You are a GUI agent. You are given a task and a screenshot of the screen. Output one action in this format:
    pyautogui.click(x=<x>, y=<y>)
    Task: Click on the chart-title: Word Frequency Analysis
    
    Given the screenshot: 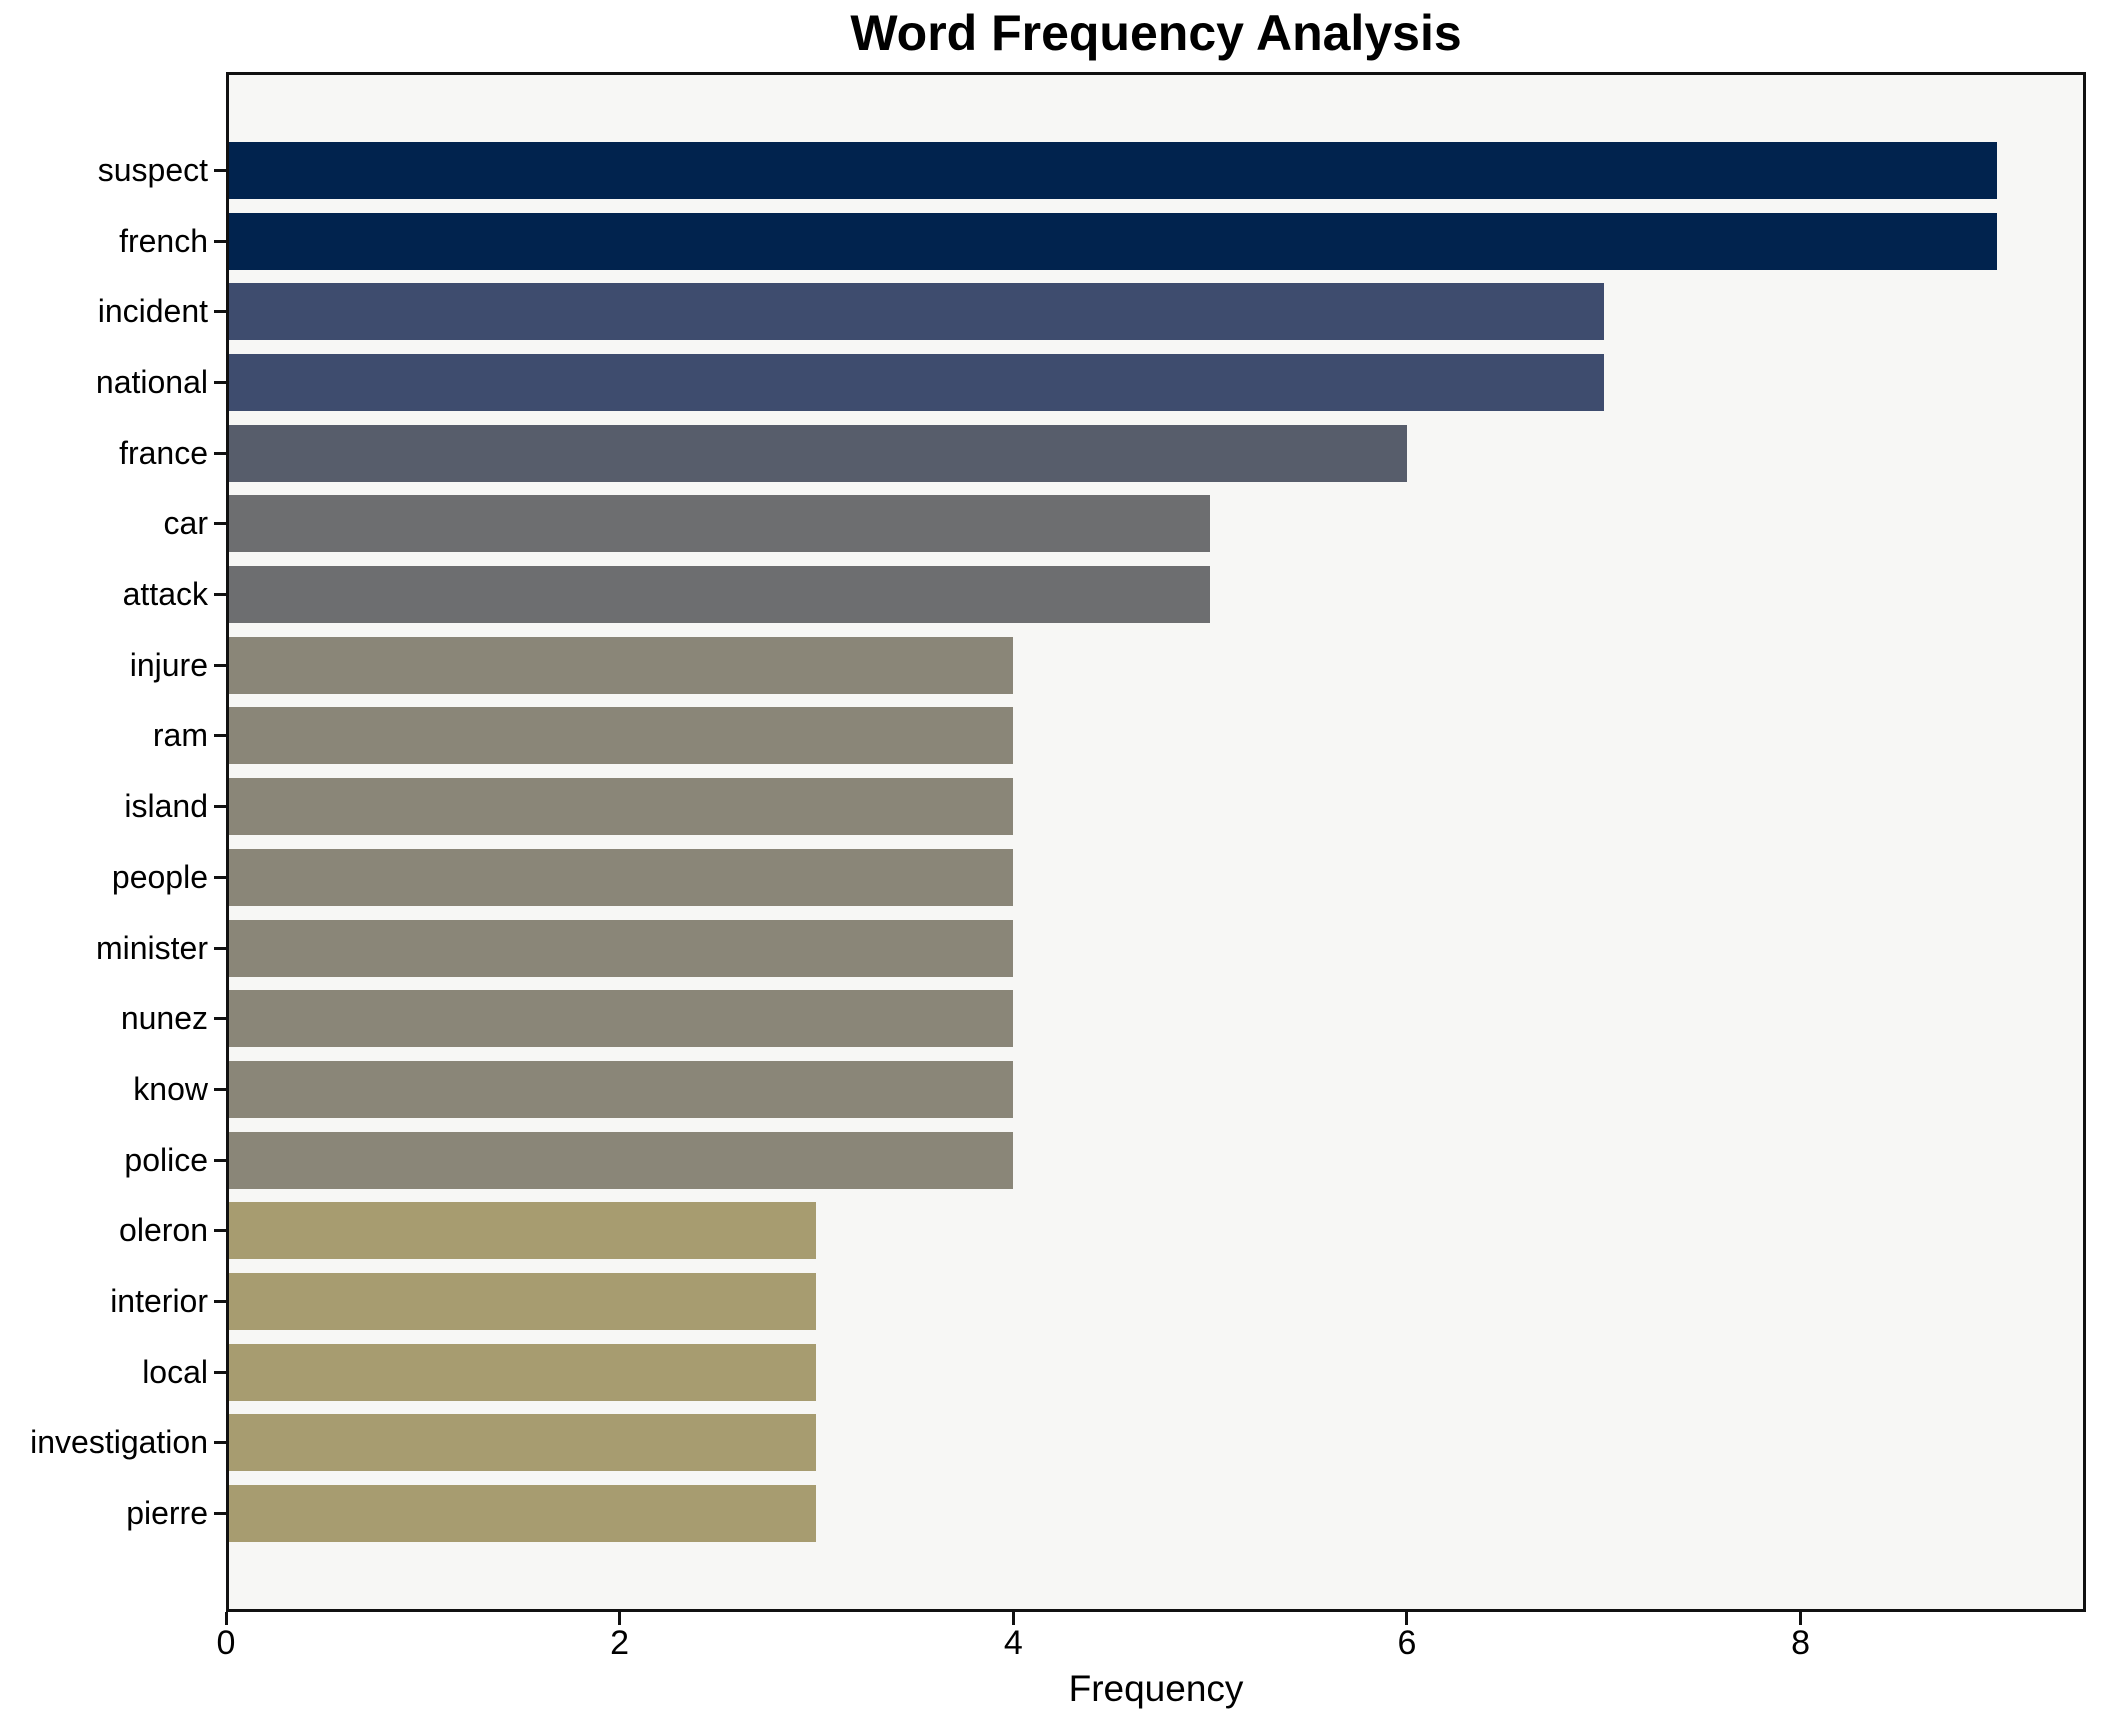 What is the action you would take?
    pyautogui.click(x=1156, y=33)
    